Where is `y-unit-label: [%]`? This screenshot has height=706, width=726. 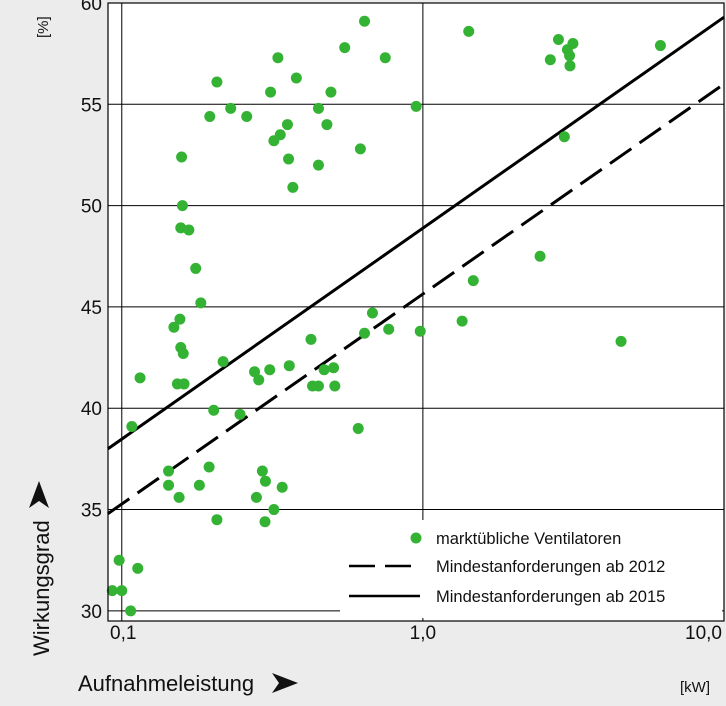
y-unit-label: [%] is located at coordinates (43, 27).